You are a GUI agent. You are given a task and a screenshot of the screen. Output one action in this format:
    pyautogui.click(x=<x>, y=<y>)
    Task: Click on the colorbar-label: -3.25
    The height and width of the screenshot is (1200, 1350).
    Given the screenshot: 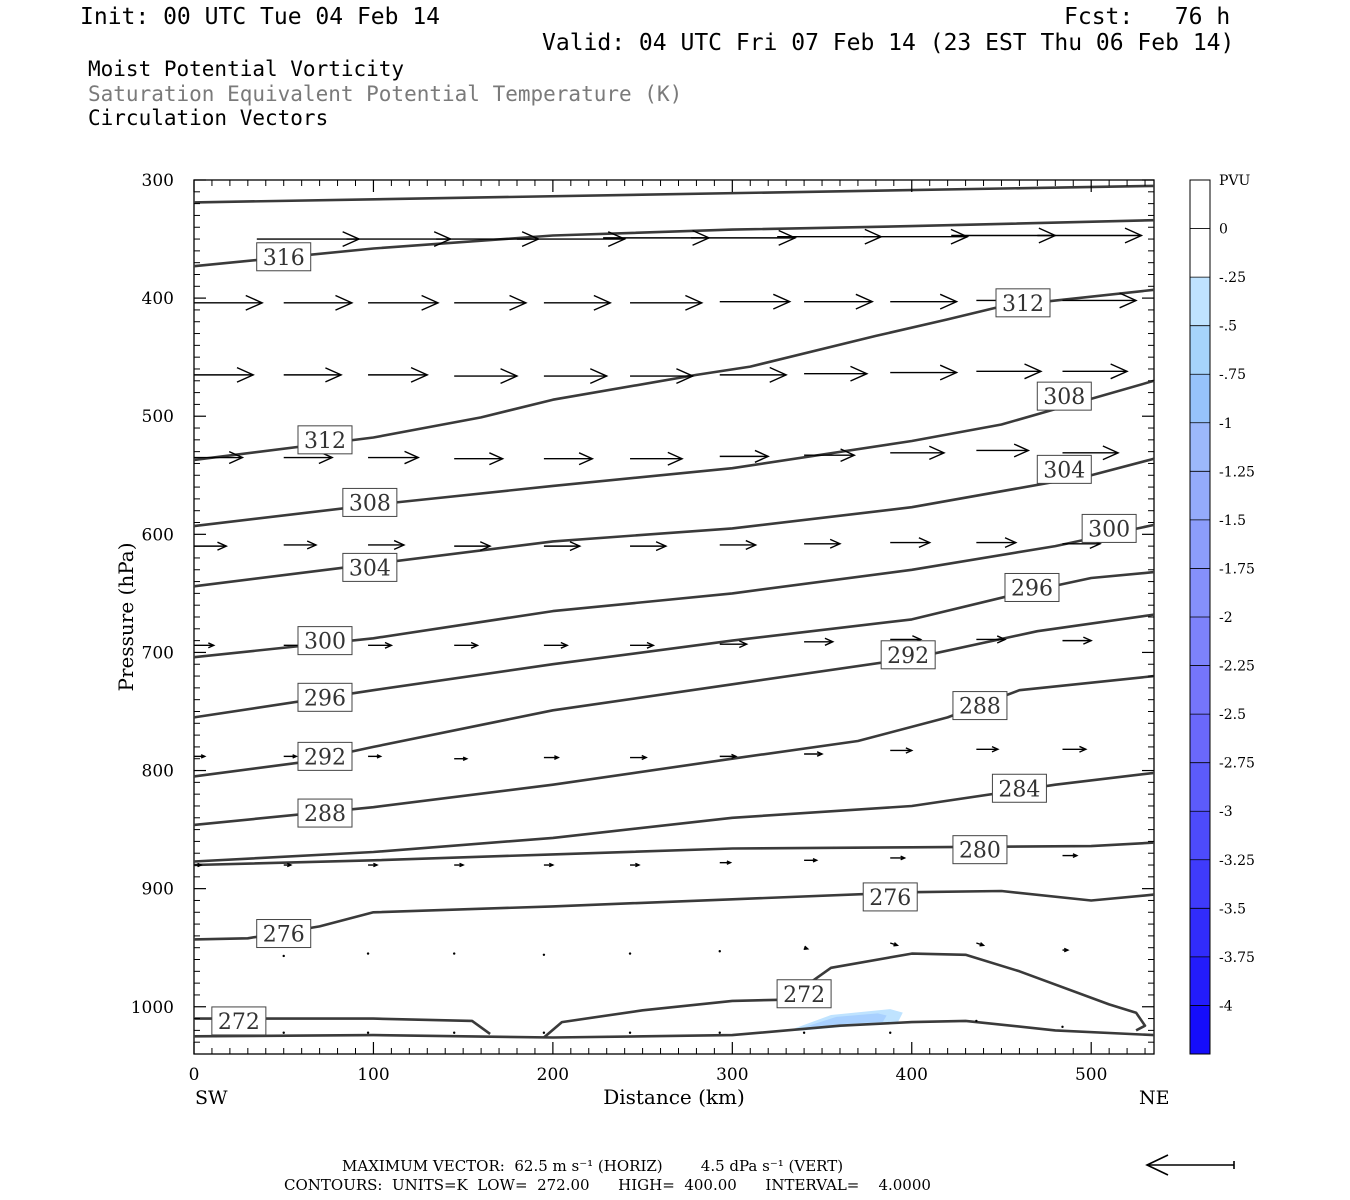 What is the action you would take?
    pyautogui.click(x=1237, y=861)
    